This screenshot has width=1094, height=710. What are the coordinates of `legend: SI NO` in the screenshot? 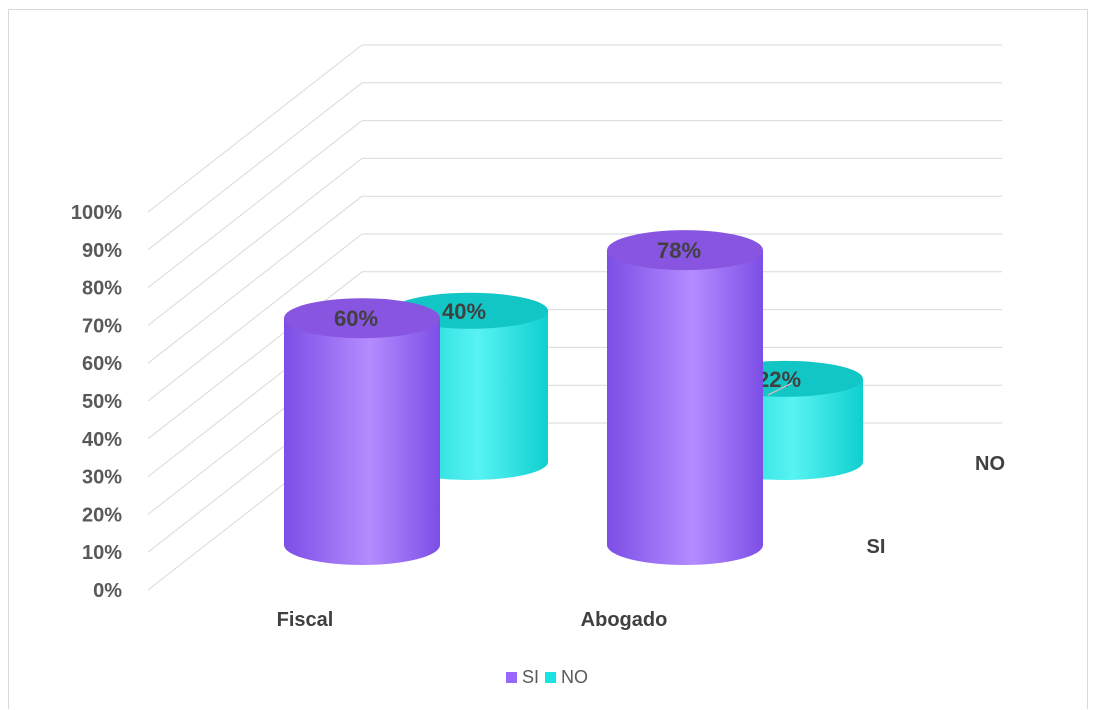 It's located at (547, 677).